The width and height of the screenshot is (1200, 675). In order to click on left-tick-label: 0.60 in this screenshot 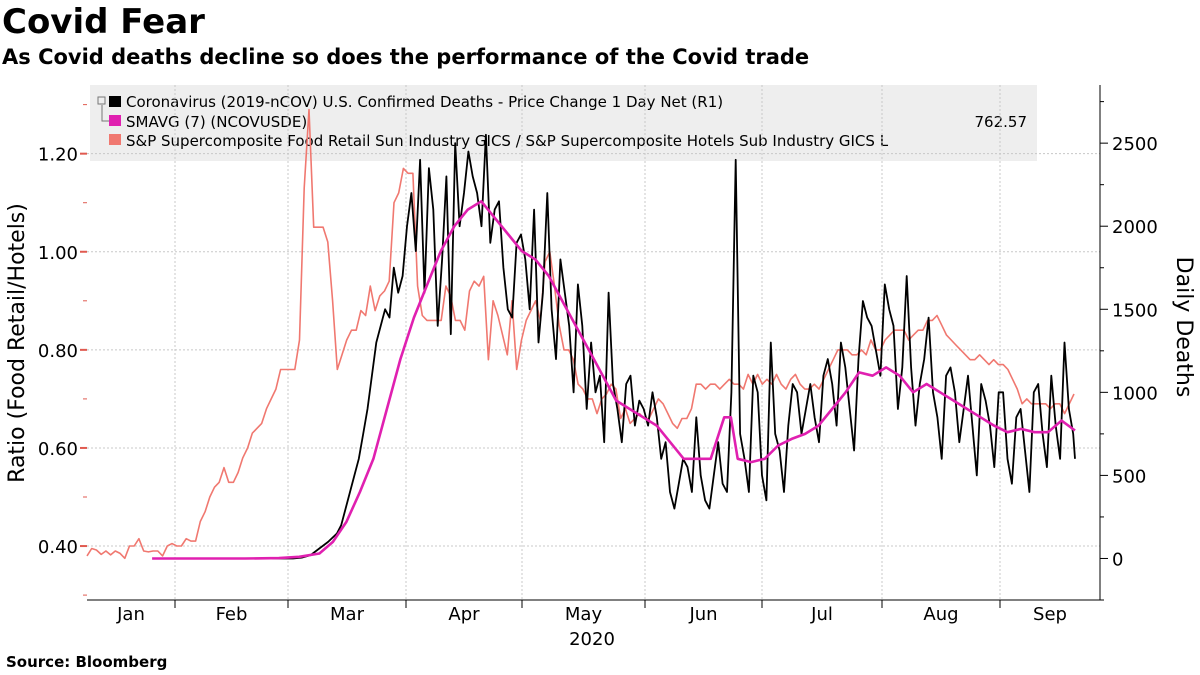, I will do `click(58, 449)`.